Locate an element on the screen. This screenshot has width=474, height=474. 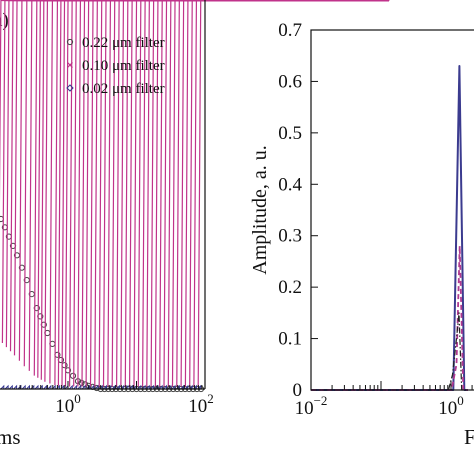
y-tick-label: 0 is located at coordinates (298, 390).